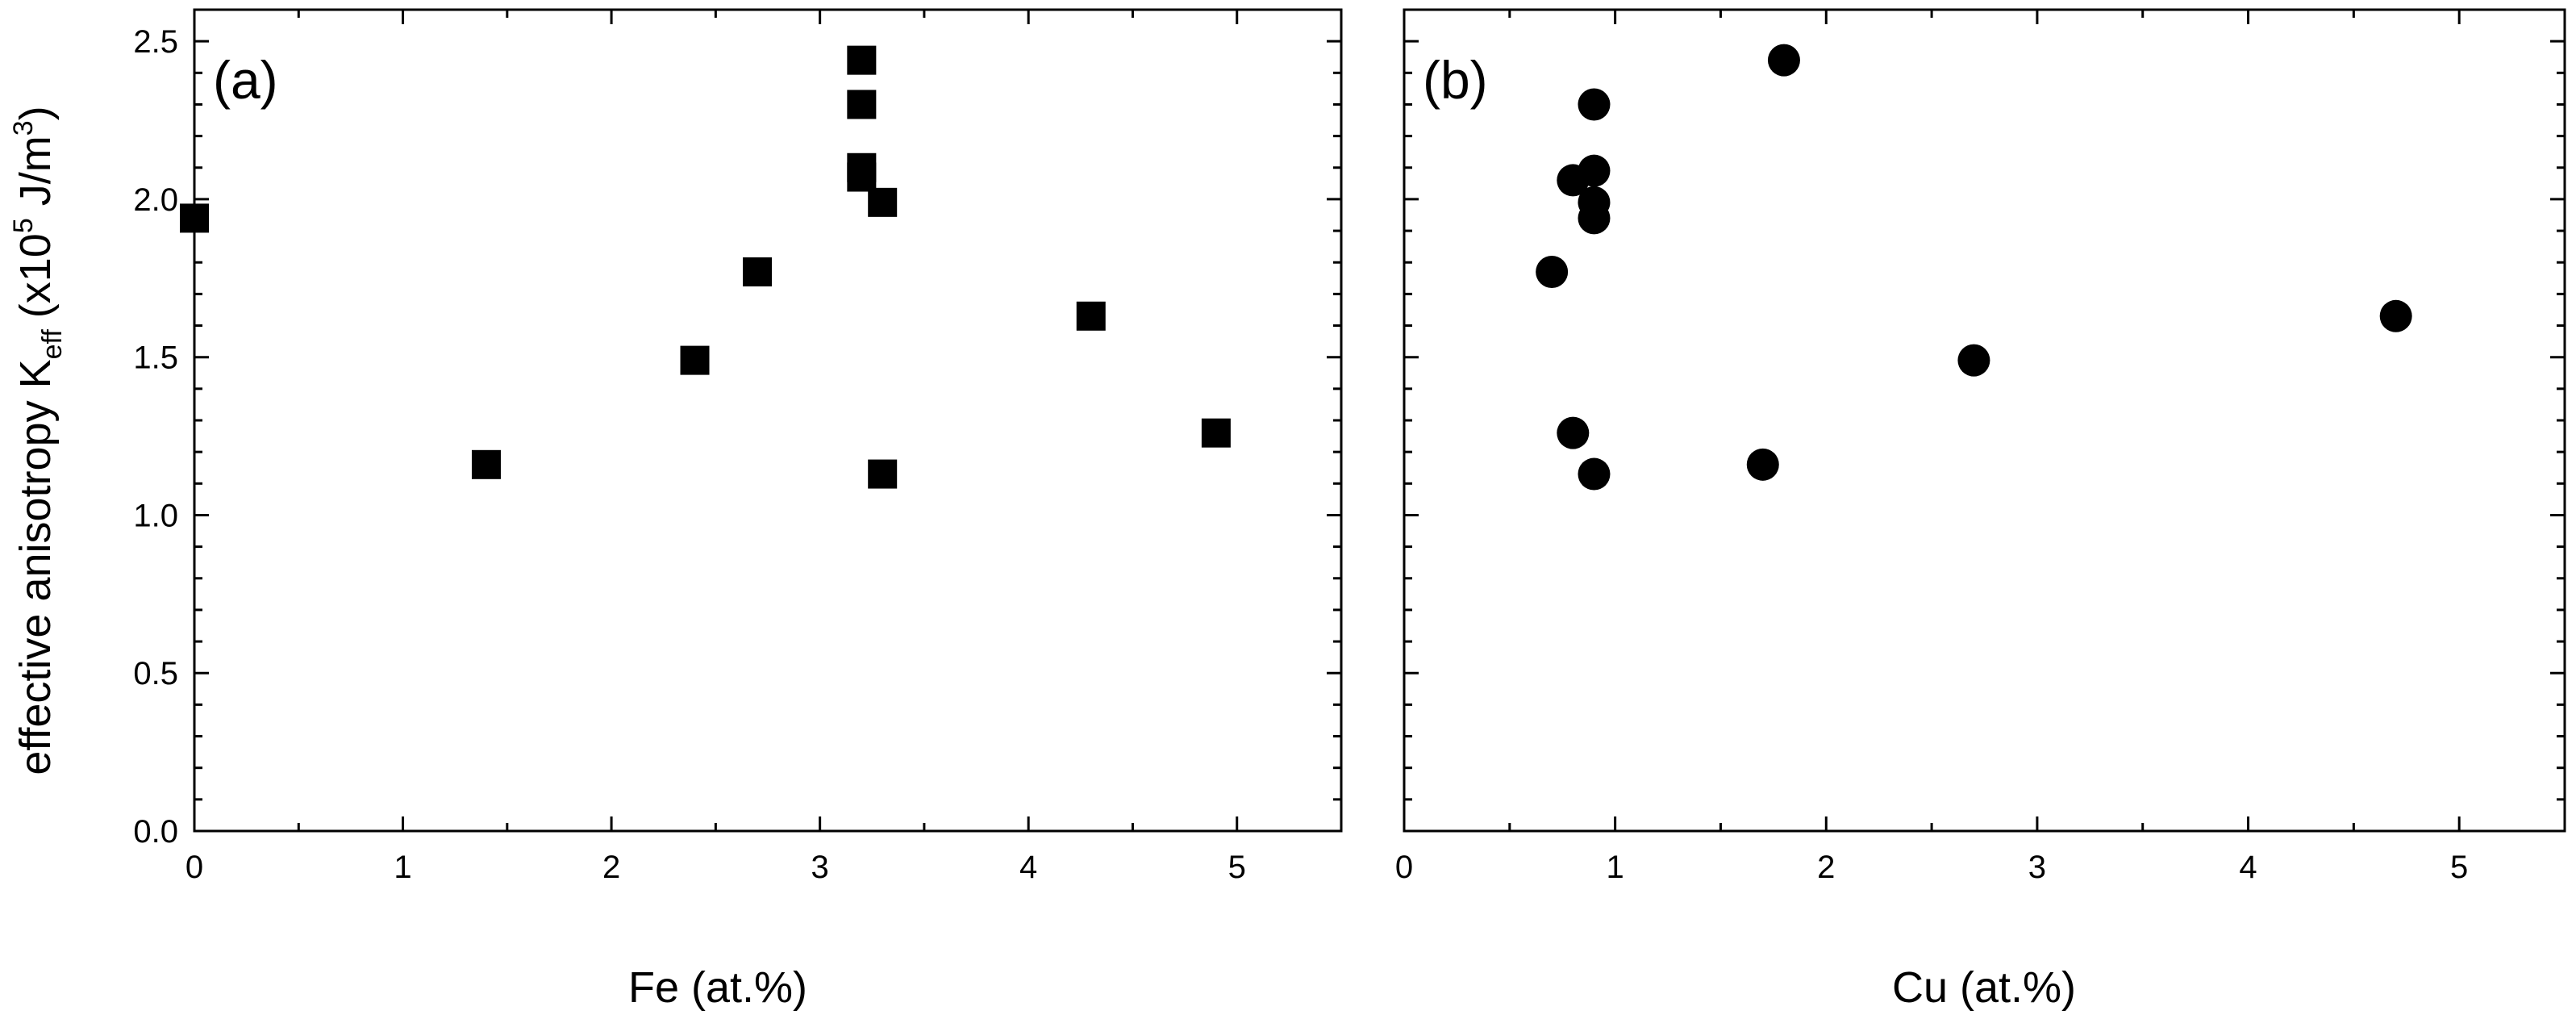 This screenshot has width=2576, height=1019. Describe the element at coordinates (611, 867) in the screenshot. I see `x-tick-label-a-2: 2` at that location.